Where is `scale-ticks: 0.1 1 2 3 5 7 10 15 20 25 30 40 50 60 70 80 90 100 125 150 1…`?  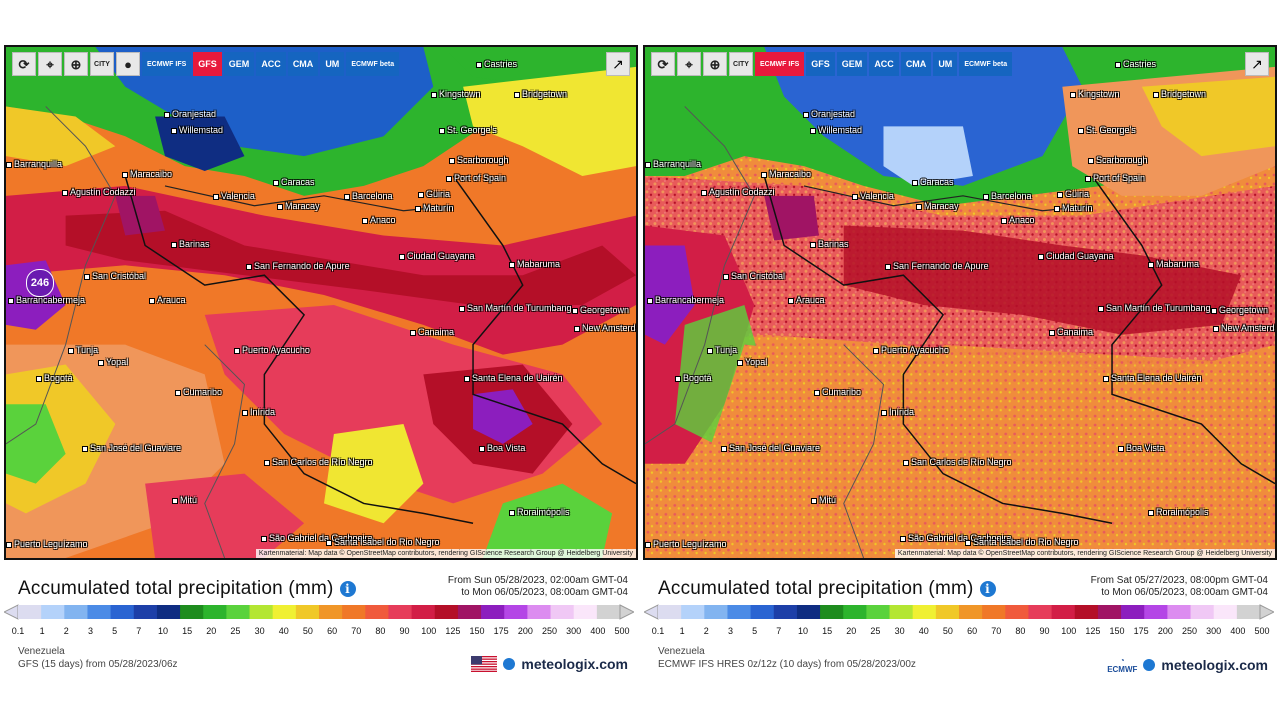 scale-ticks: 0.1 1 2 3 5 7 10 15 20 25 30 40 50 60 70 80 90 100 125 150 1… is located at coordinates (321, 632).